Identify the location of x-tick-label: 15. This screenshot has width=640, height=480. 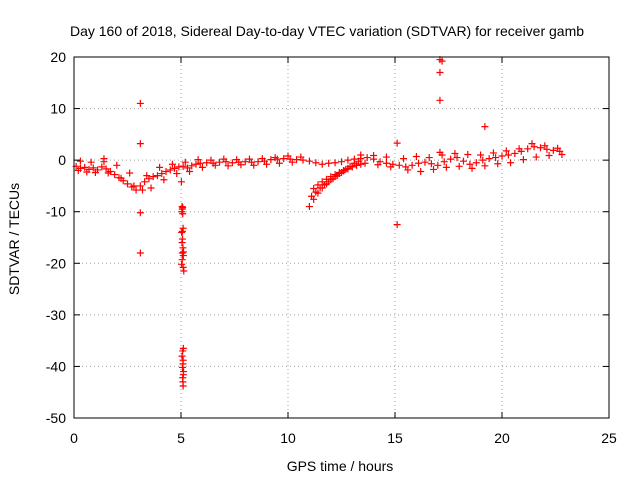
(395, 438).